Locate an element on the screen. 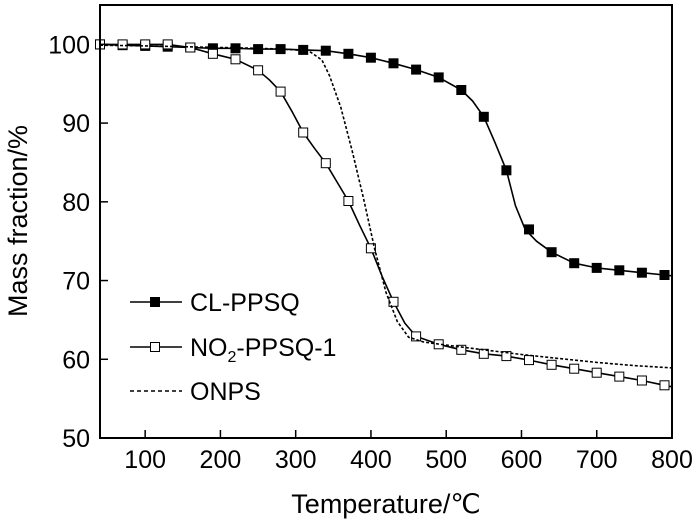 This screenshot has height=522, width=700. x-tick-label-100: 100 is located at coordinates (145, 460).